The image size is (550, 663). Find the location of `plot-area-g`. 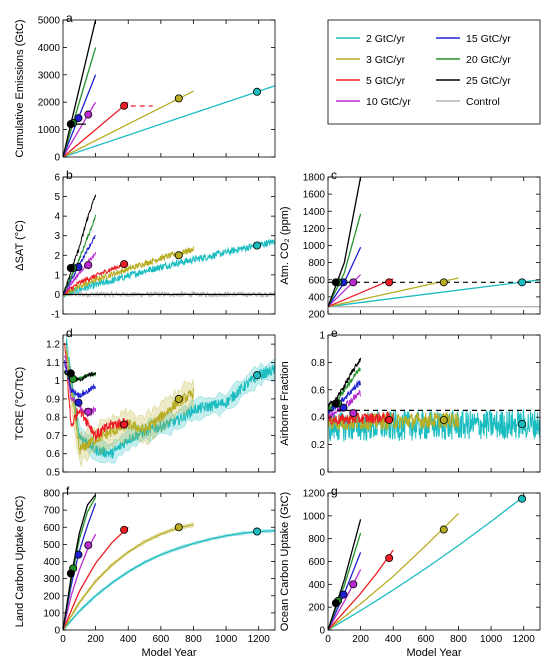

plot-area-g is located at coordinates (427, 562).